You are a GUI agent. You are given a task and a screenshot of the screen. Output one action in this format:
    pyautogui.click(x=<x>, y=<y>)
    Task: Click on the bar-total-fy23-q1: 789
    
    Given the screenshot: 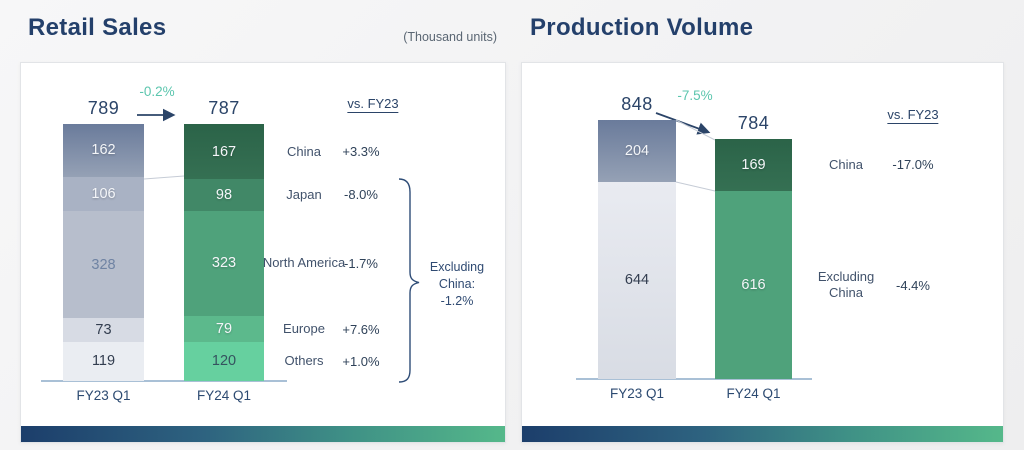 What is the action you would take?
    pyautogui.click(x=103, y=107)
    